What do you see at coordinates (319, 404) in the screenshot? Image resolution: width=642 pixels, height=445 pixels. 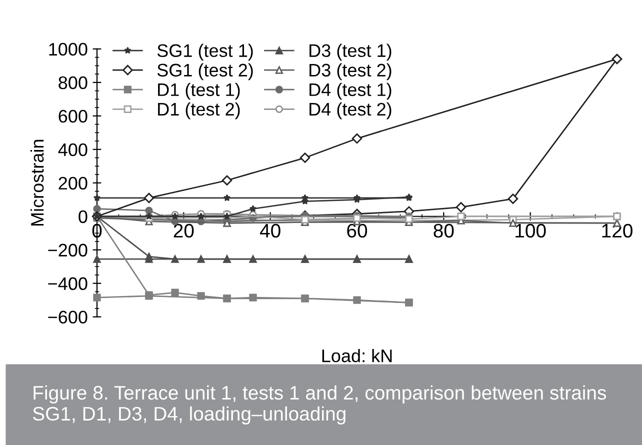 I see `caption: Figure 8. Terrace unit 1, tests 1 and 2, comparison between strains SG1, D1, D3, D4, loading–unloading` at bounding box center [319, 404].